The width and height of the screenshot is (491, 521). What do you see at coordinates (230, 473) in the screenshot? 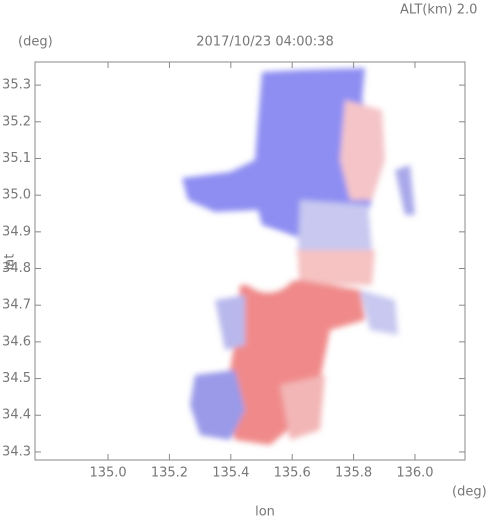
I see `x-tick-label: 135.4` at bounding box center [230, 473].